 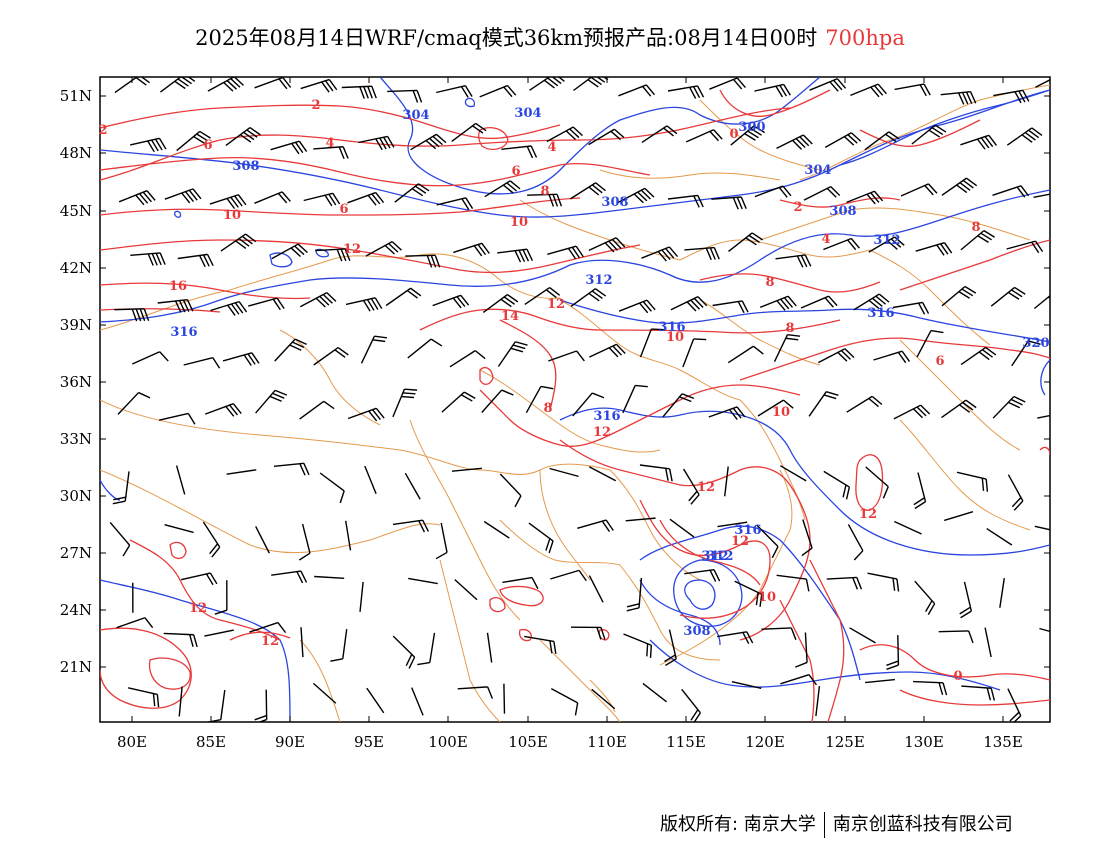 I want to click on lon-label: 120E, so click(x=765, y=742).